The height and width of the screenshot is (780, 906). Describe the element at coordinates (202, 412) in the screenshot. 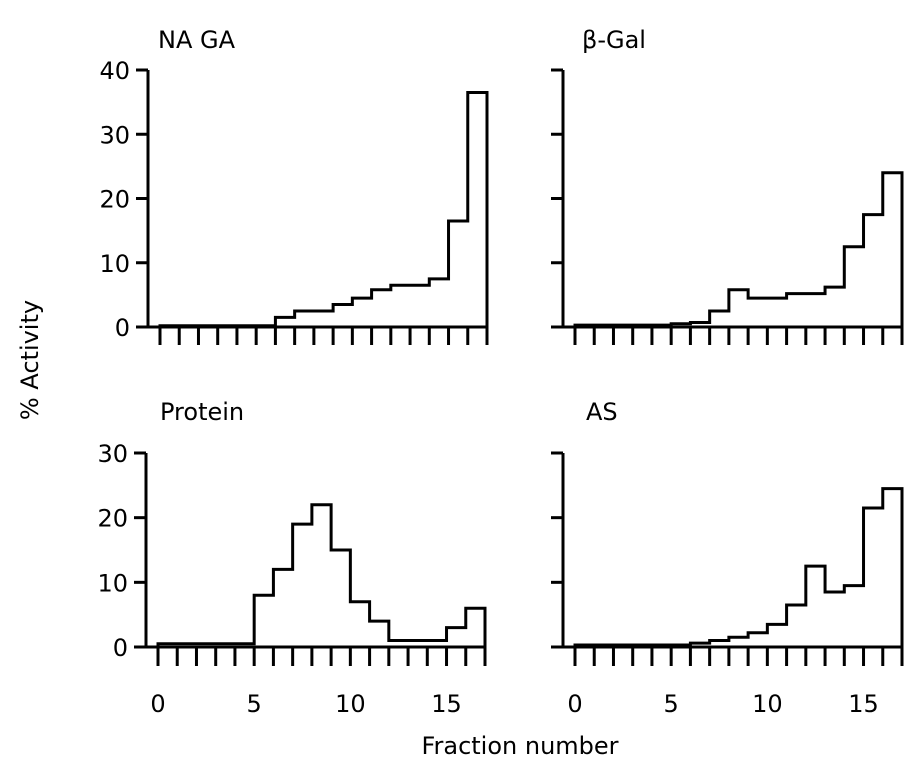

I see `panel-title: Protein` at that location.